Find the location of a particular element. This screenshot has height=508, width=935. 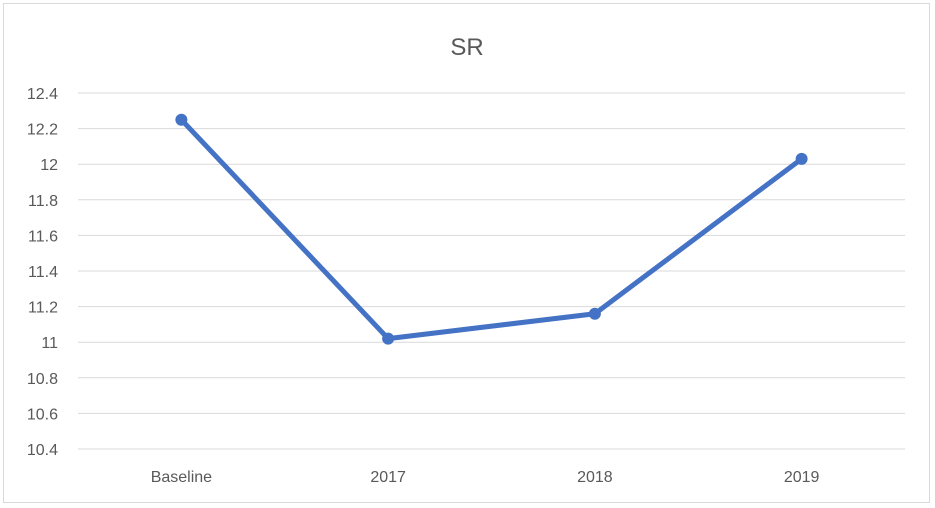

y-tick-label: 12.4 is located at coordinates (42, 94).